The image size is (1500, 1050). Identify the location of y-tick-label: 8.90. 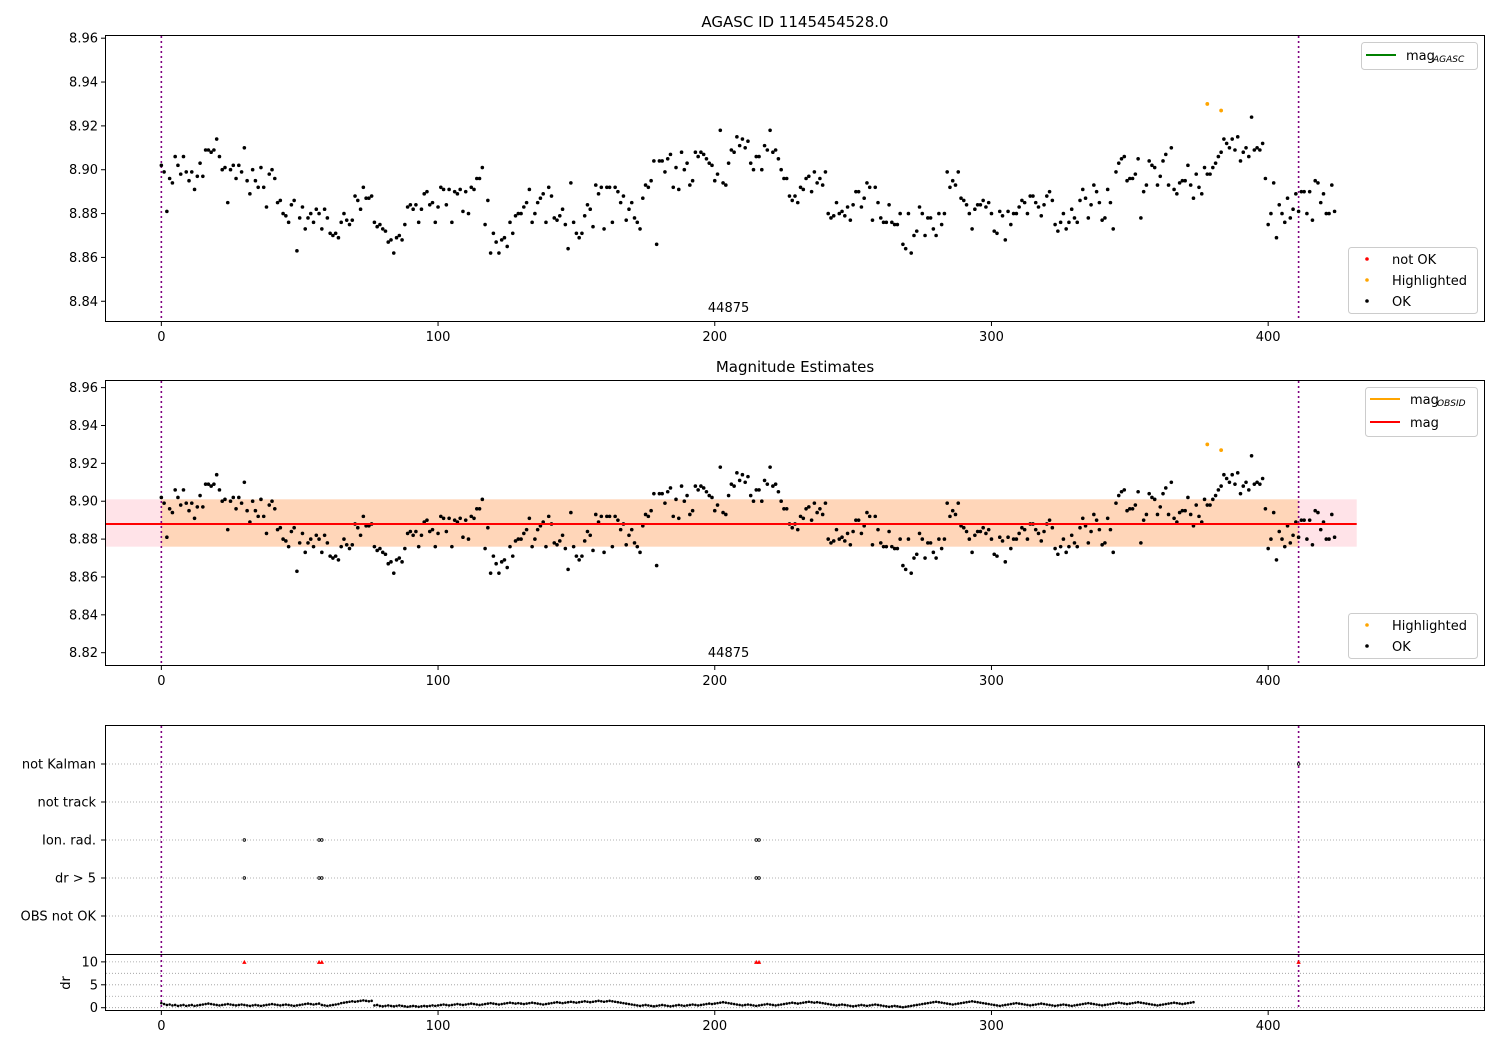
(83, 502).